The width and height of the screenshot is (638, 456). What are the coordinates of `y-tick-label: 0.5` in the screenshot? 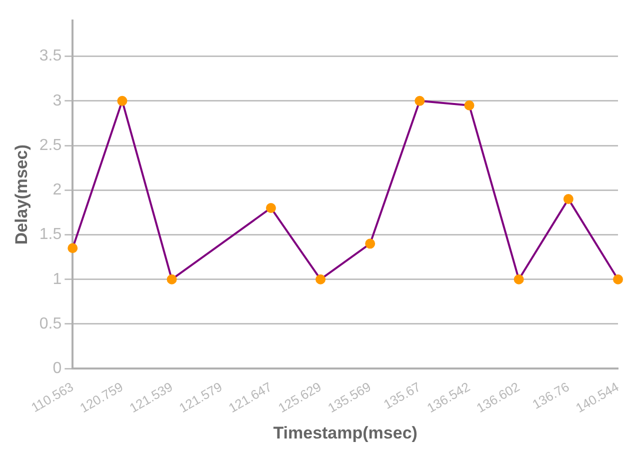 It's located at (50, 323).